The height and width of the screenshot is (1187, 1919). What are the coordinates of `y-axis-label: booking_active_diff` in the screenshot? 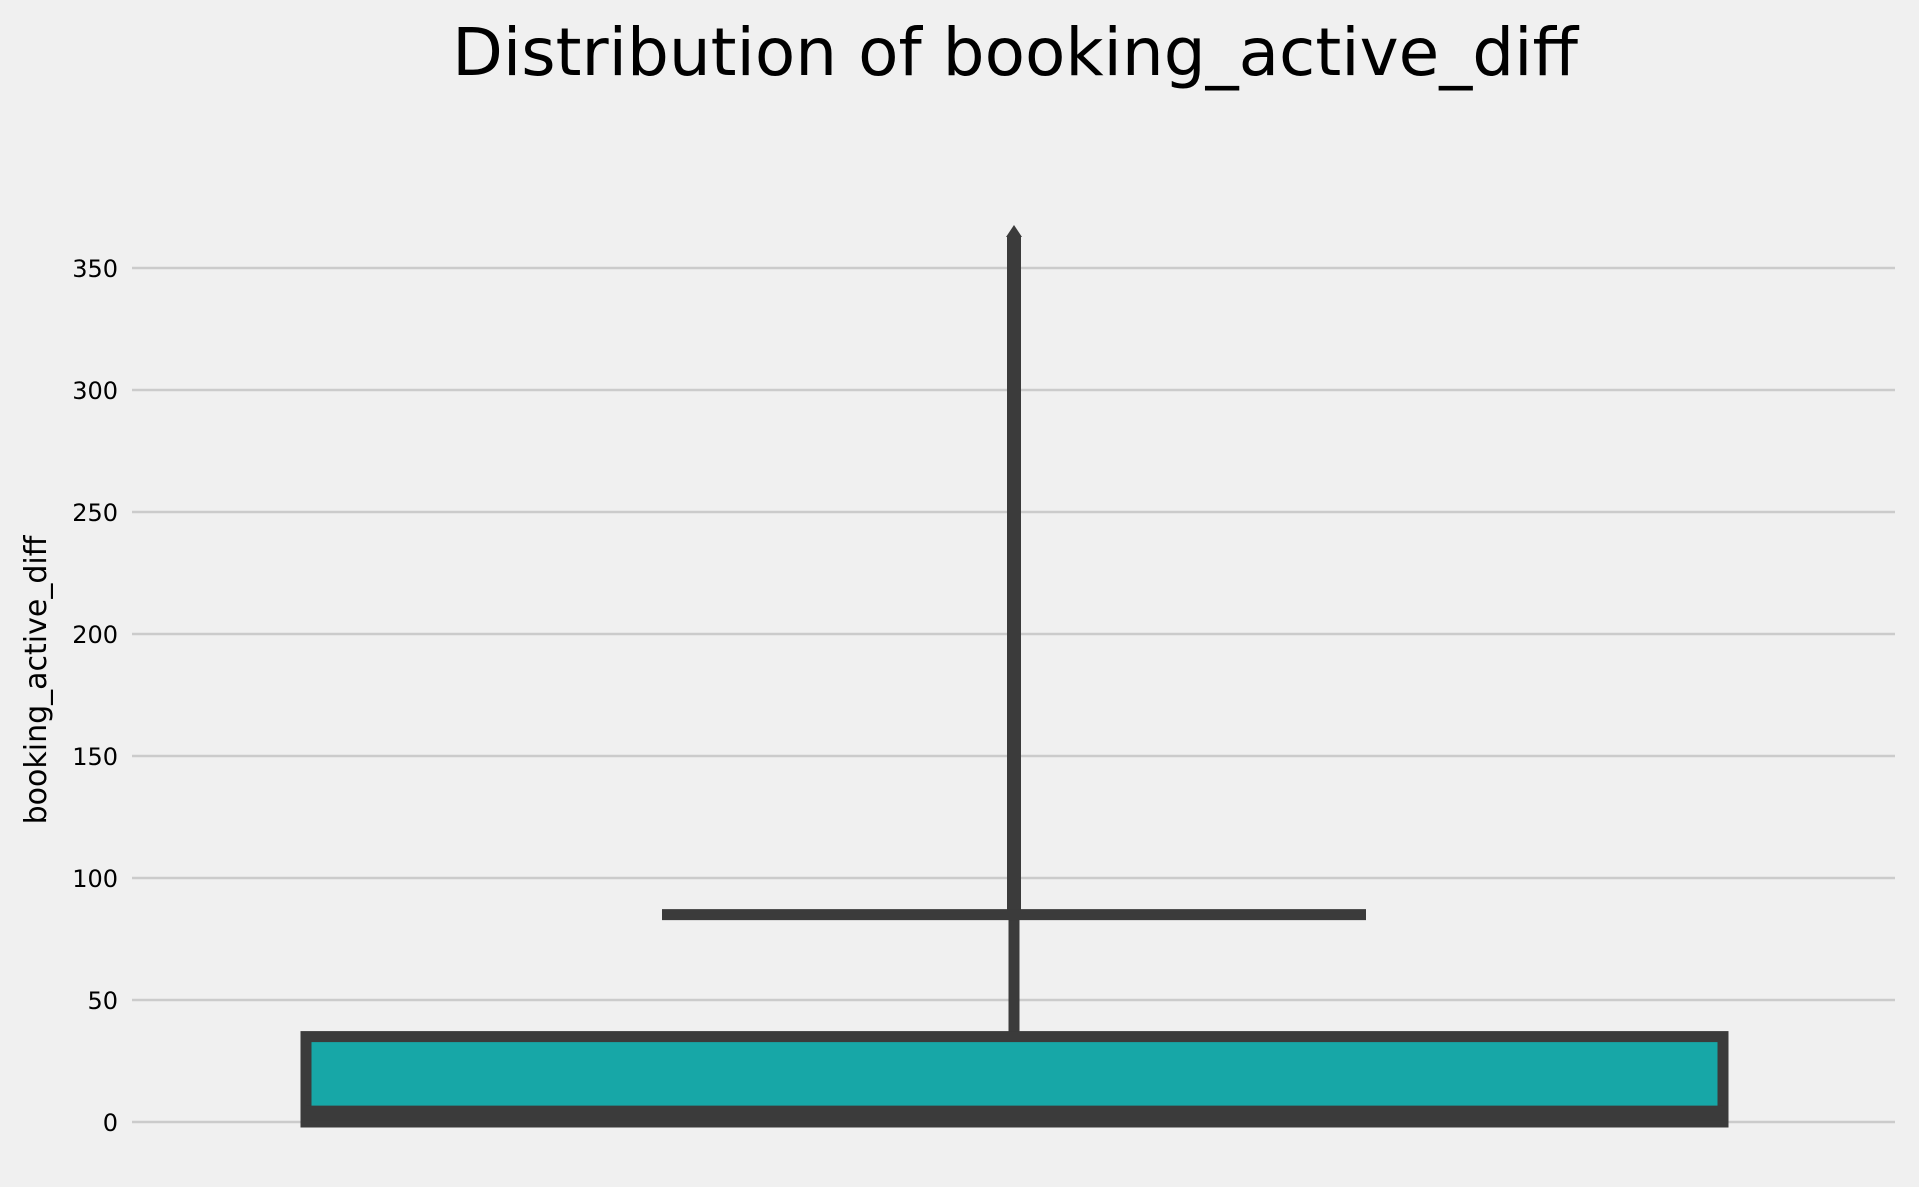 It's located at (36, 679).